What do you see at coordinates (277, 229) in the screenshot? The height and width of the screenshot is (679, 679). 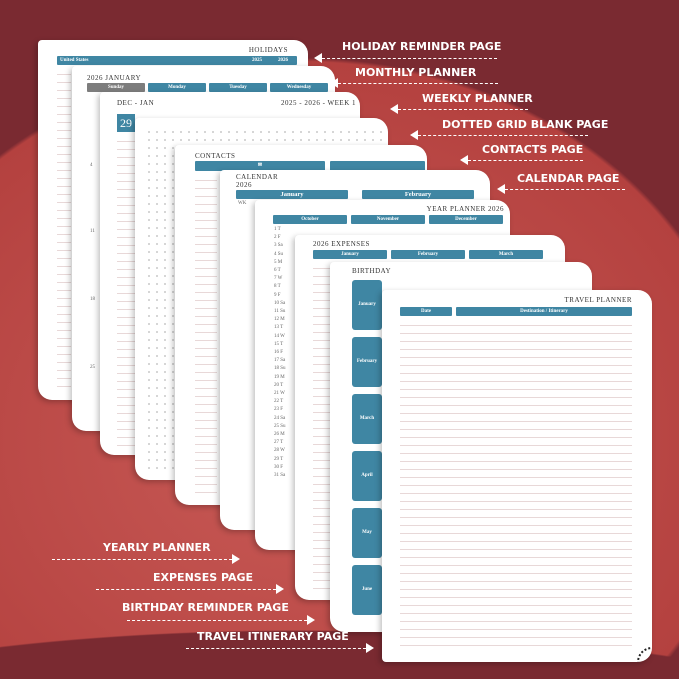 I see `day-row: 1 T` at bounding box center [277, 229].